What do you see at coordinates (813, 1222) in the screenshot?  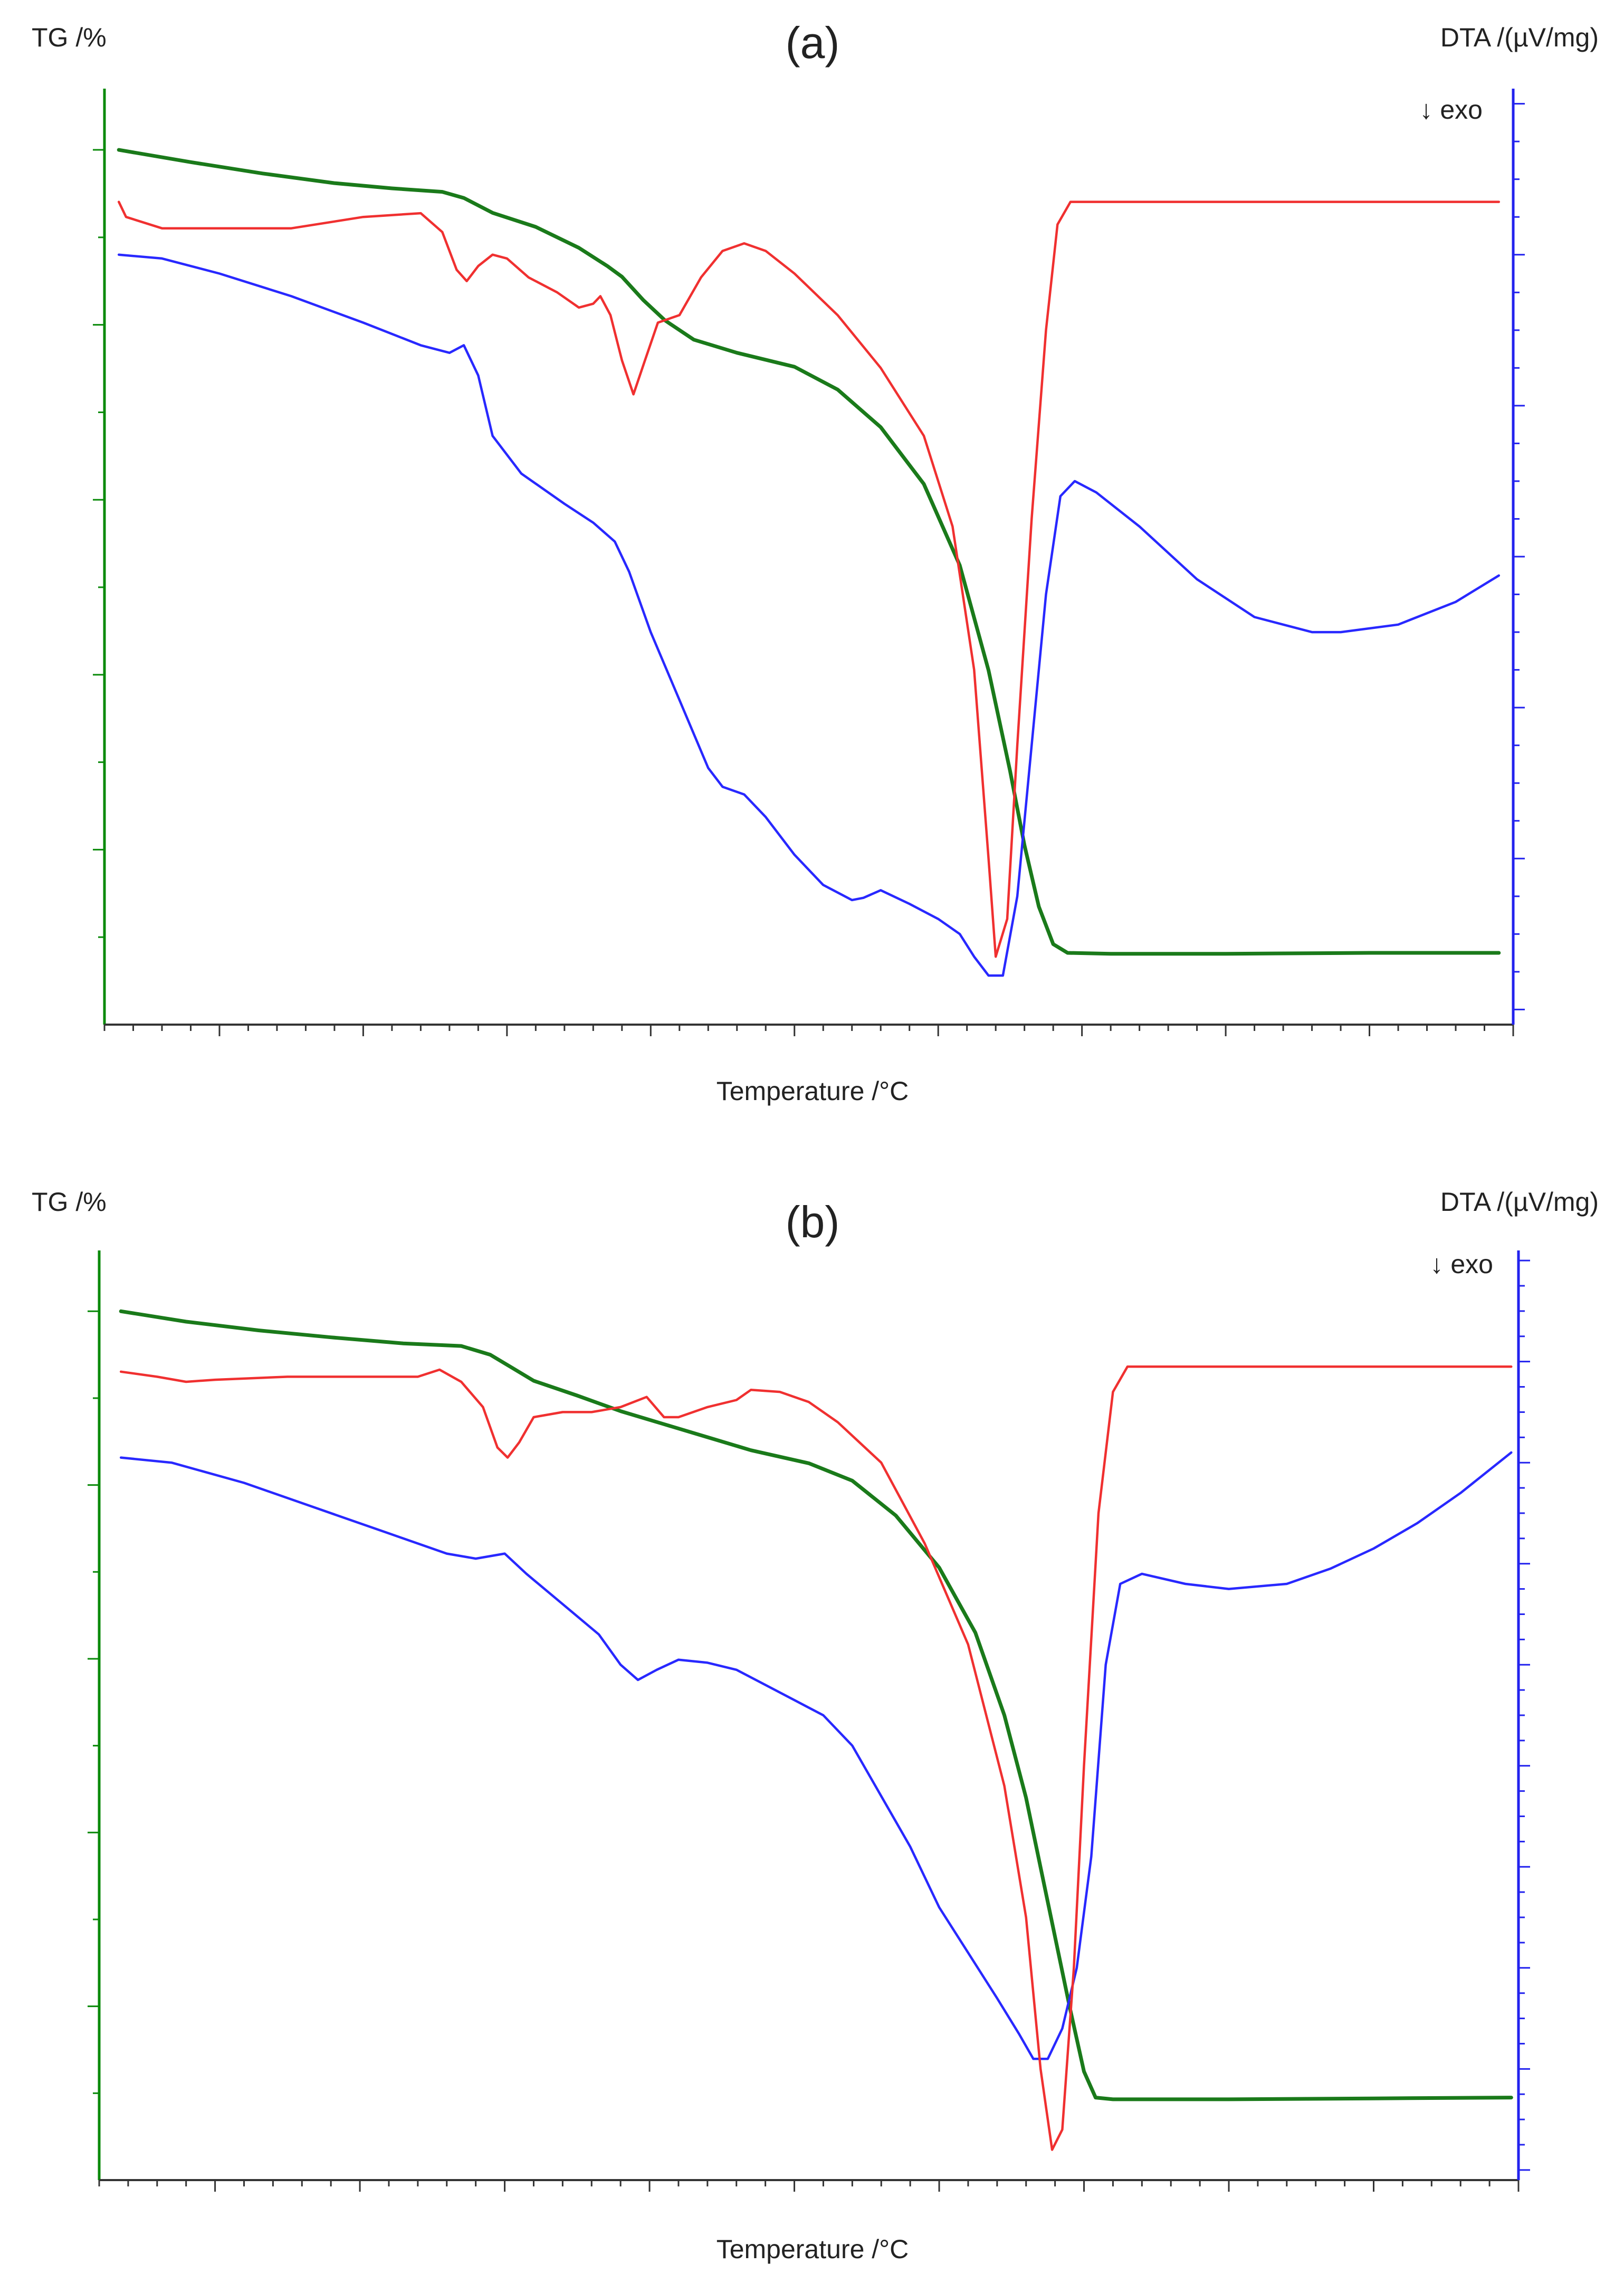 I see `panel-label: (b)` at bounding box center [813, 1222].